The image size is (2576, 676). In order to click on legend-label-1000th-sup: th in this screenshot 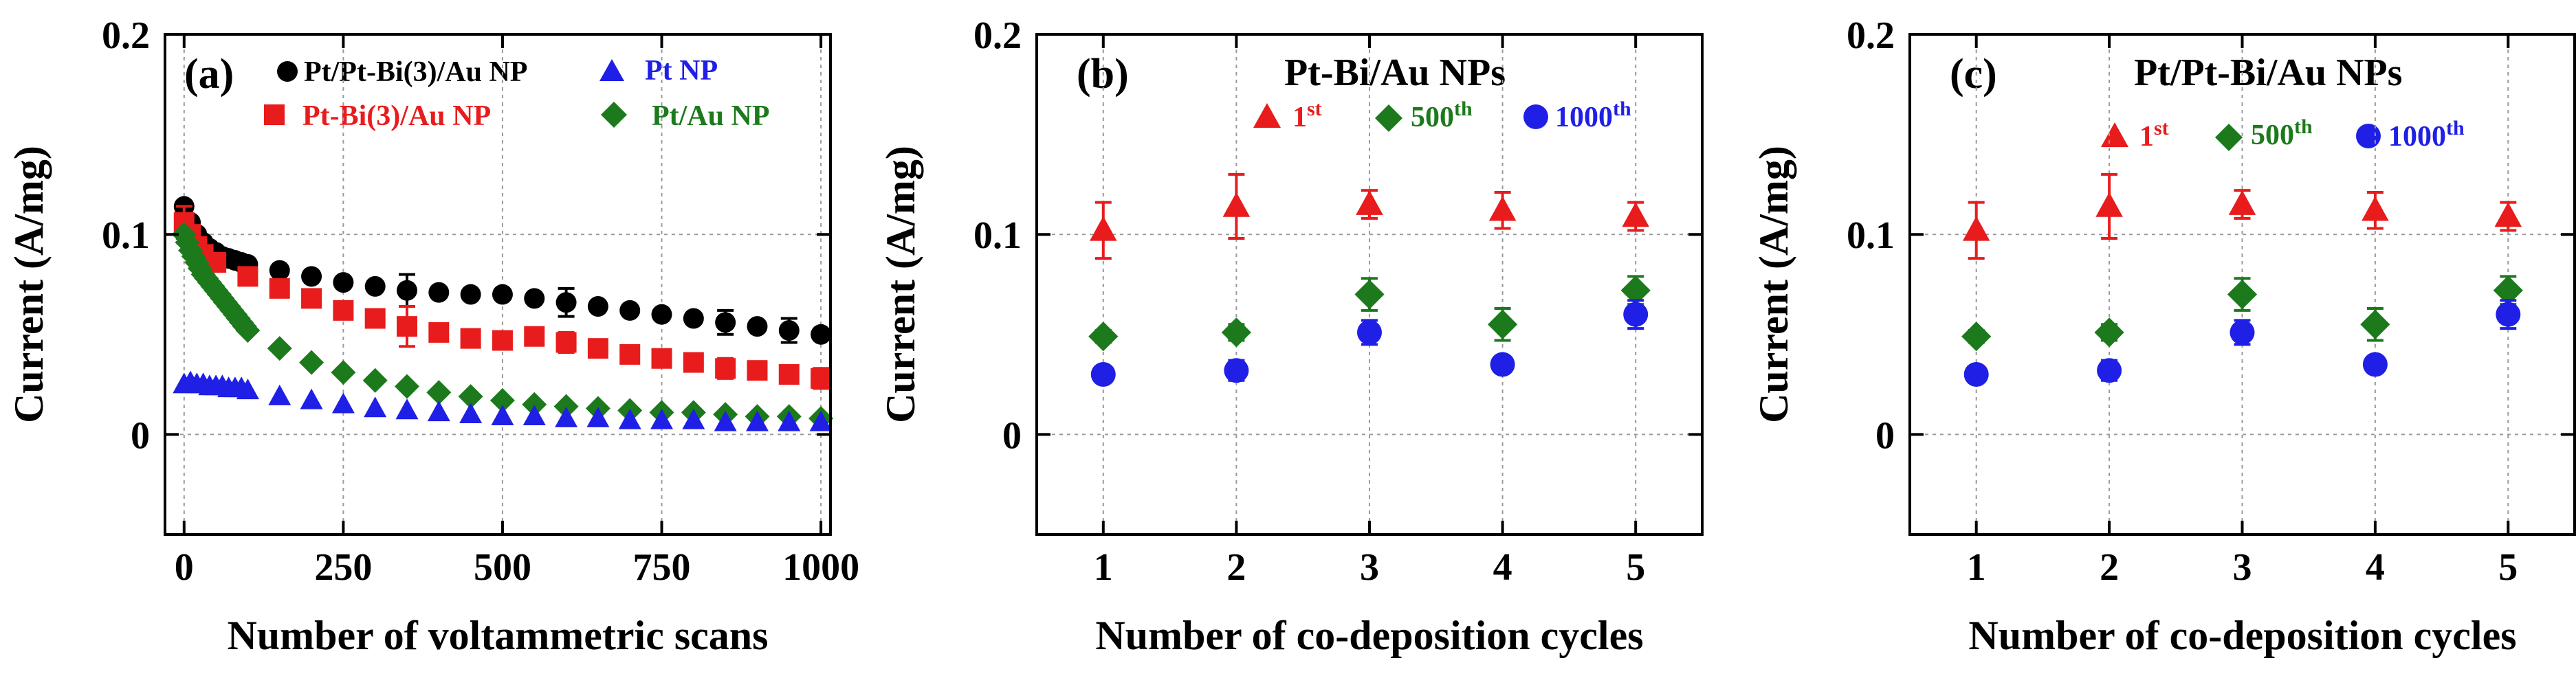, I will do `click(2455, 128)`.